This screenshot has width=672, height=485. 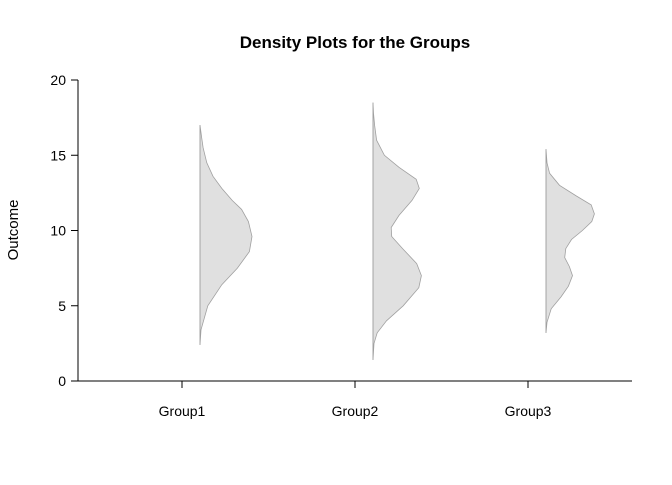 What do you see at coordinates (355, 411) in the screenshot?
I see `x-tick-label: Group2` at bounding box center [355, 411].